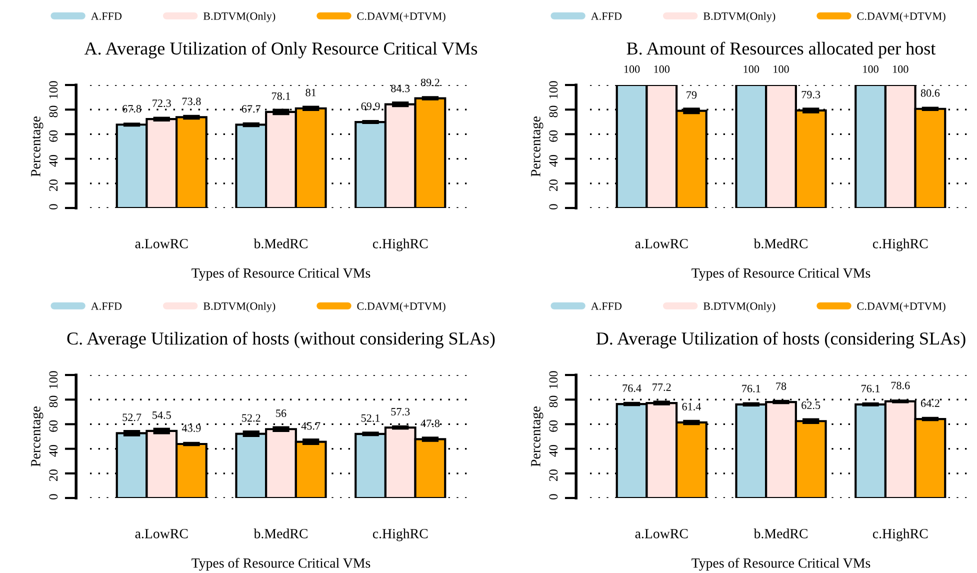  Describe the element at coordinates (430, 424) in the screenshot. I see `data-label: 47.8` at that location.